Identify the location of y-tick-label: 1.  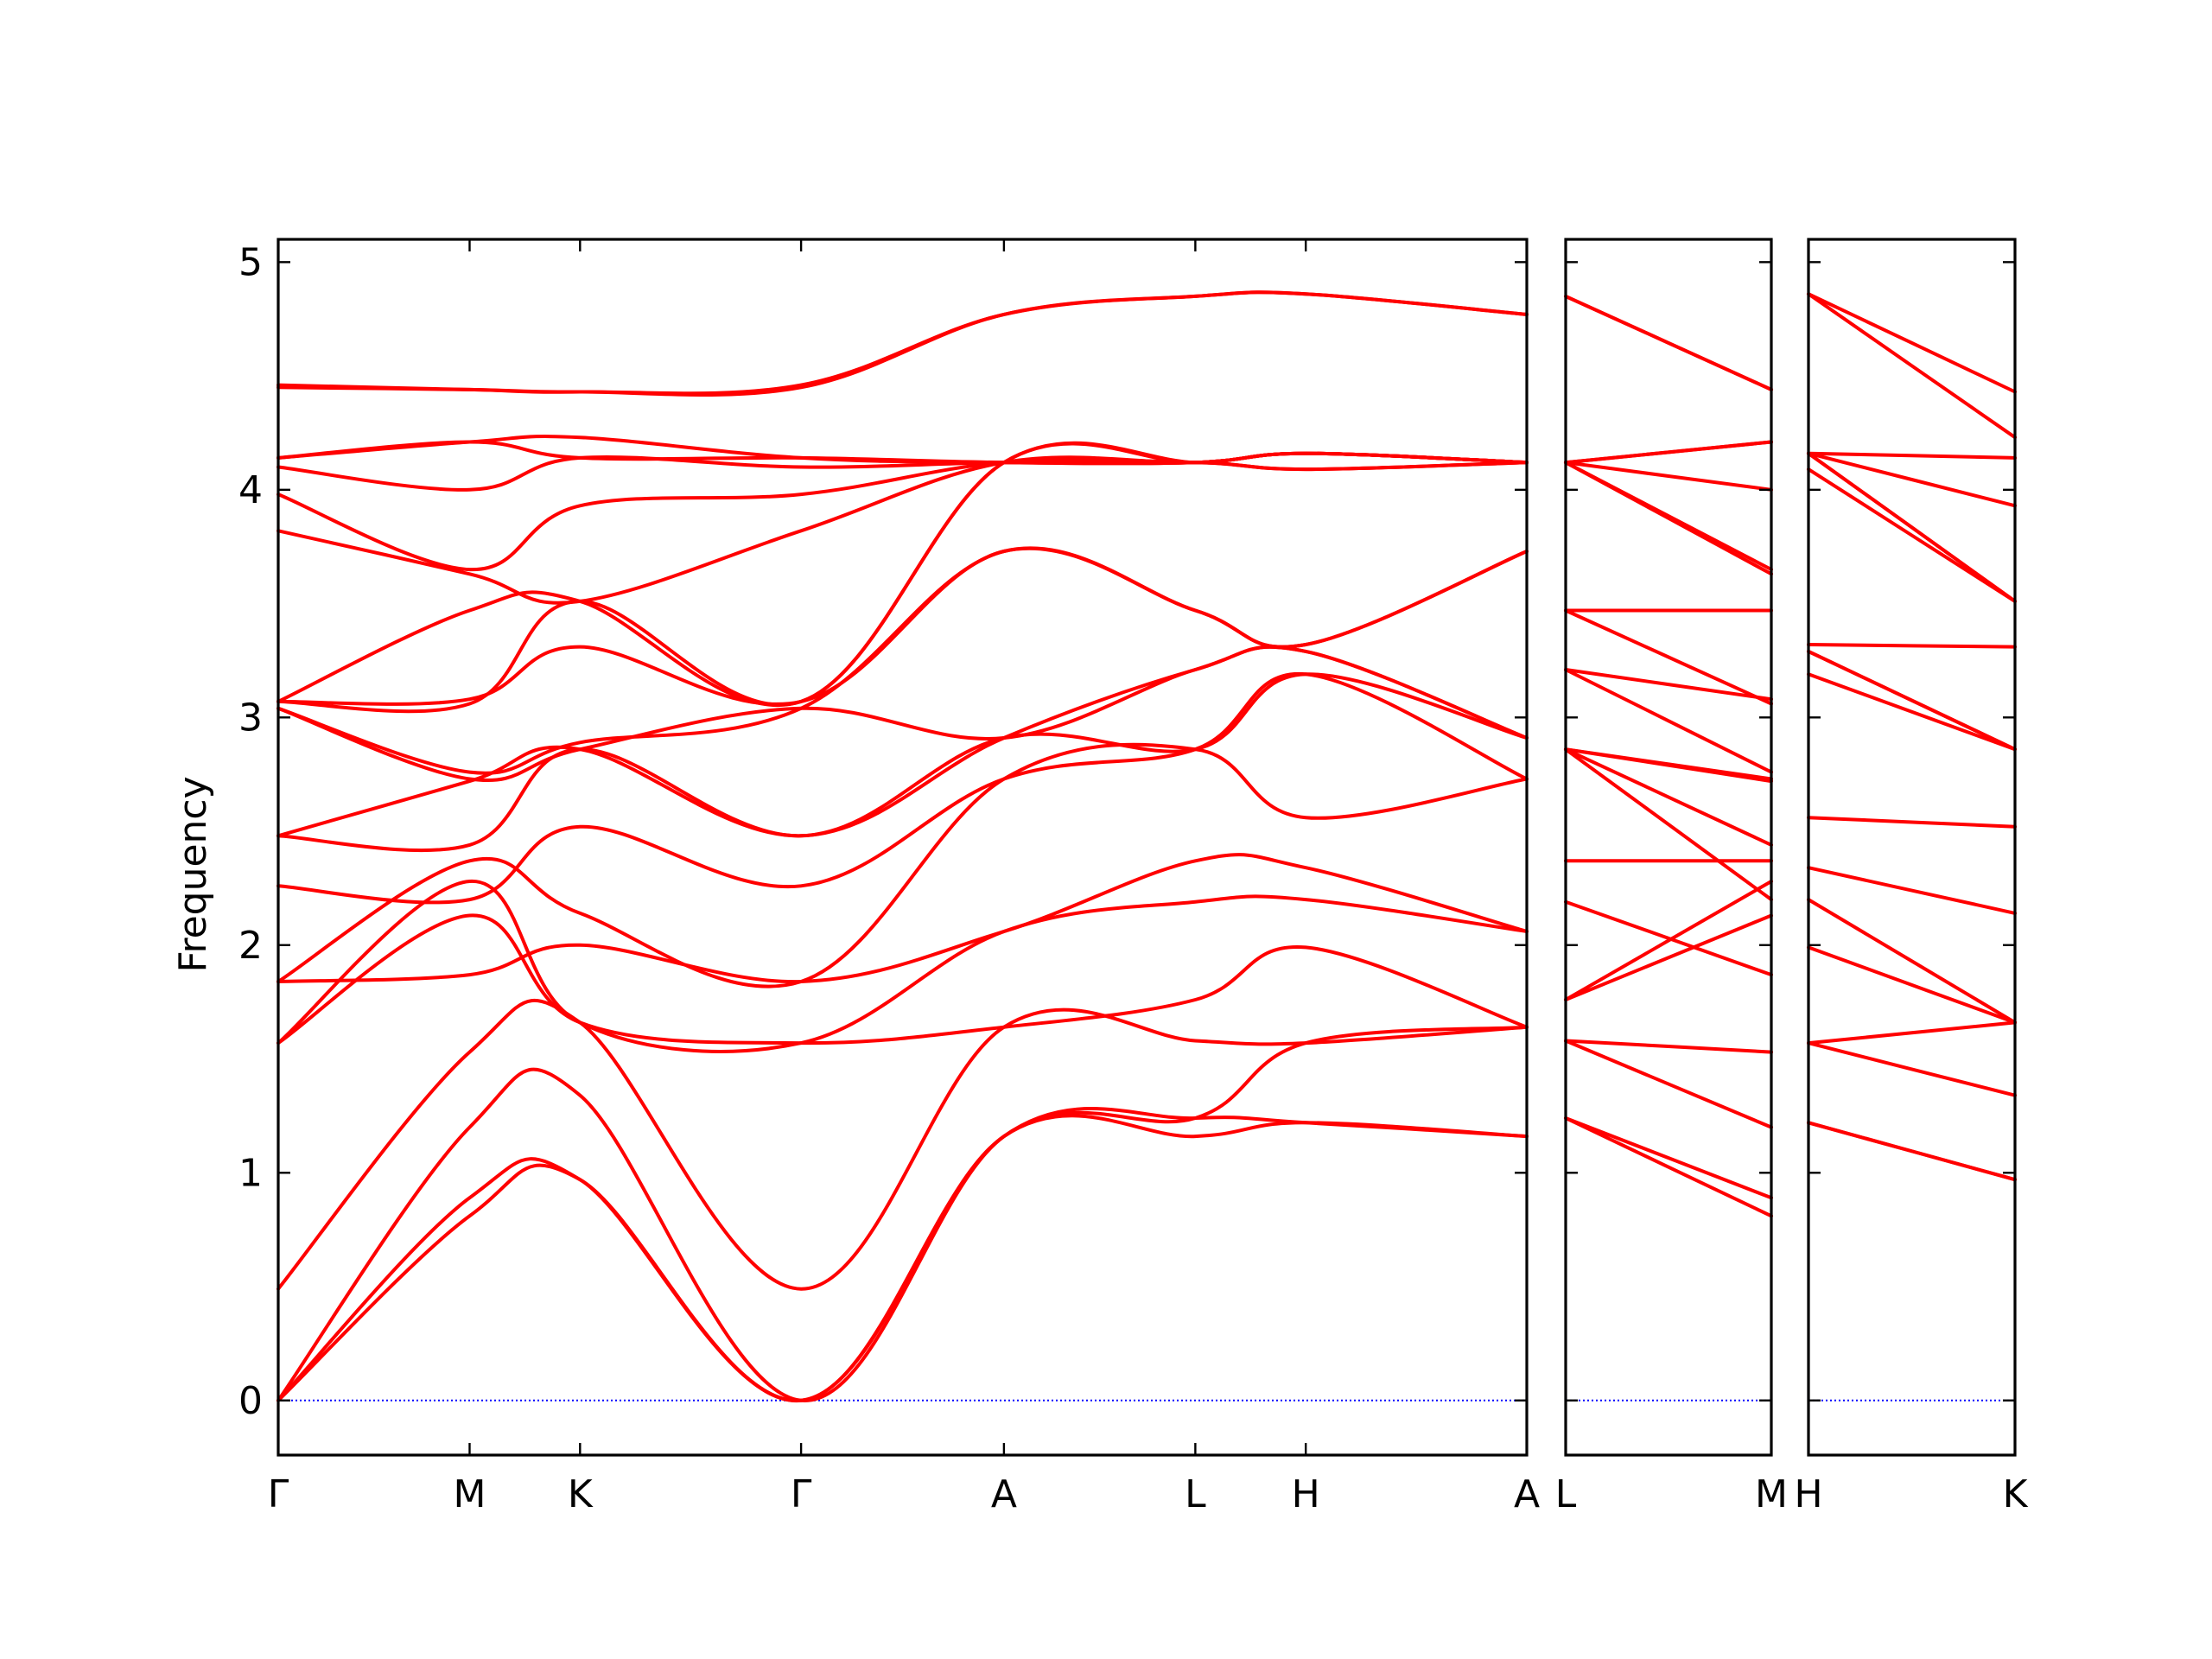
(250, 1173).